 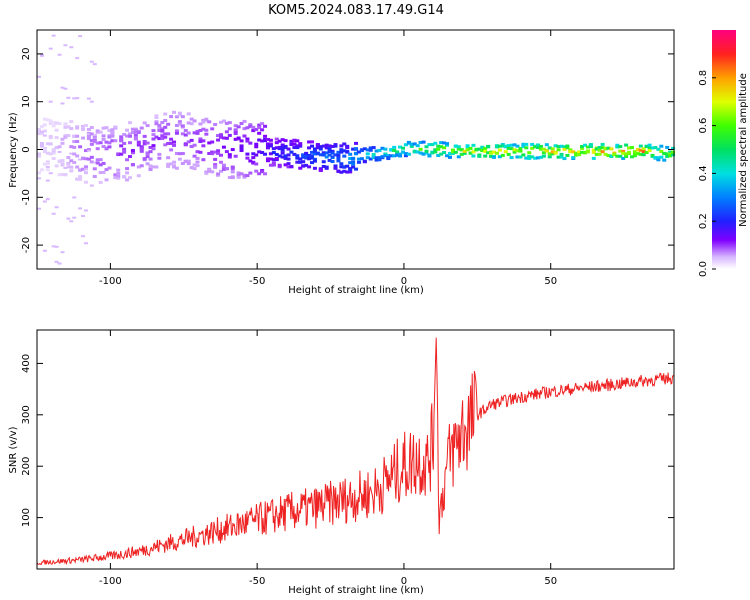 I want to click on x-tick-label: 0, so click(x=404, y=281).